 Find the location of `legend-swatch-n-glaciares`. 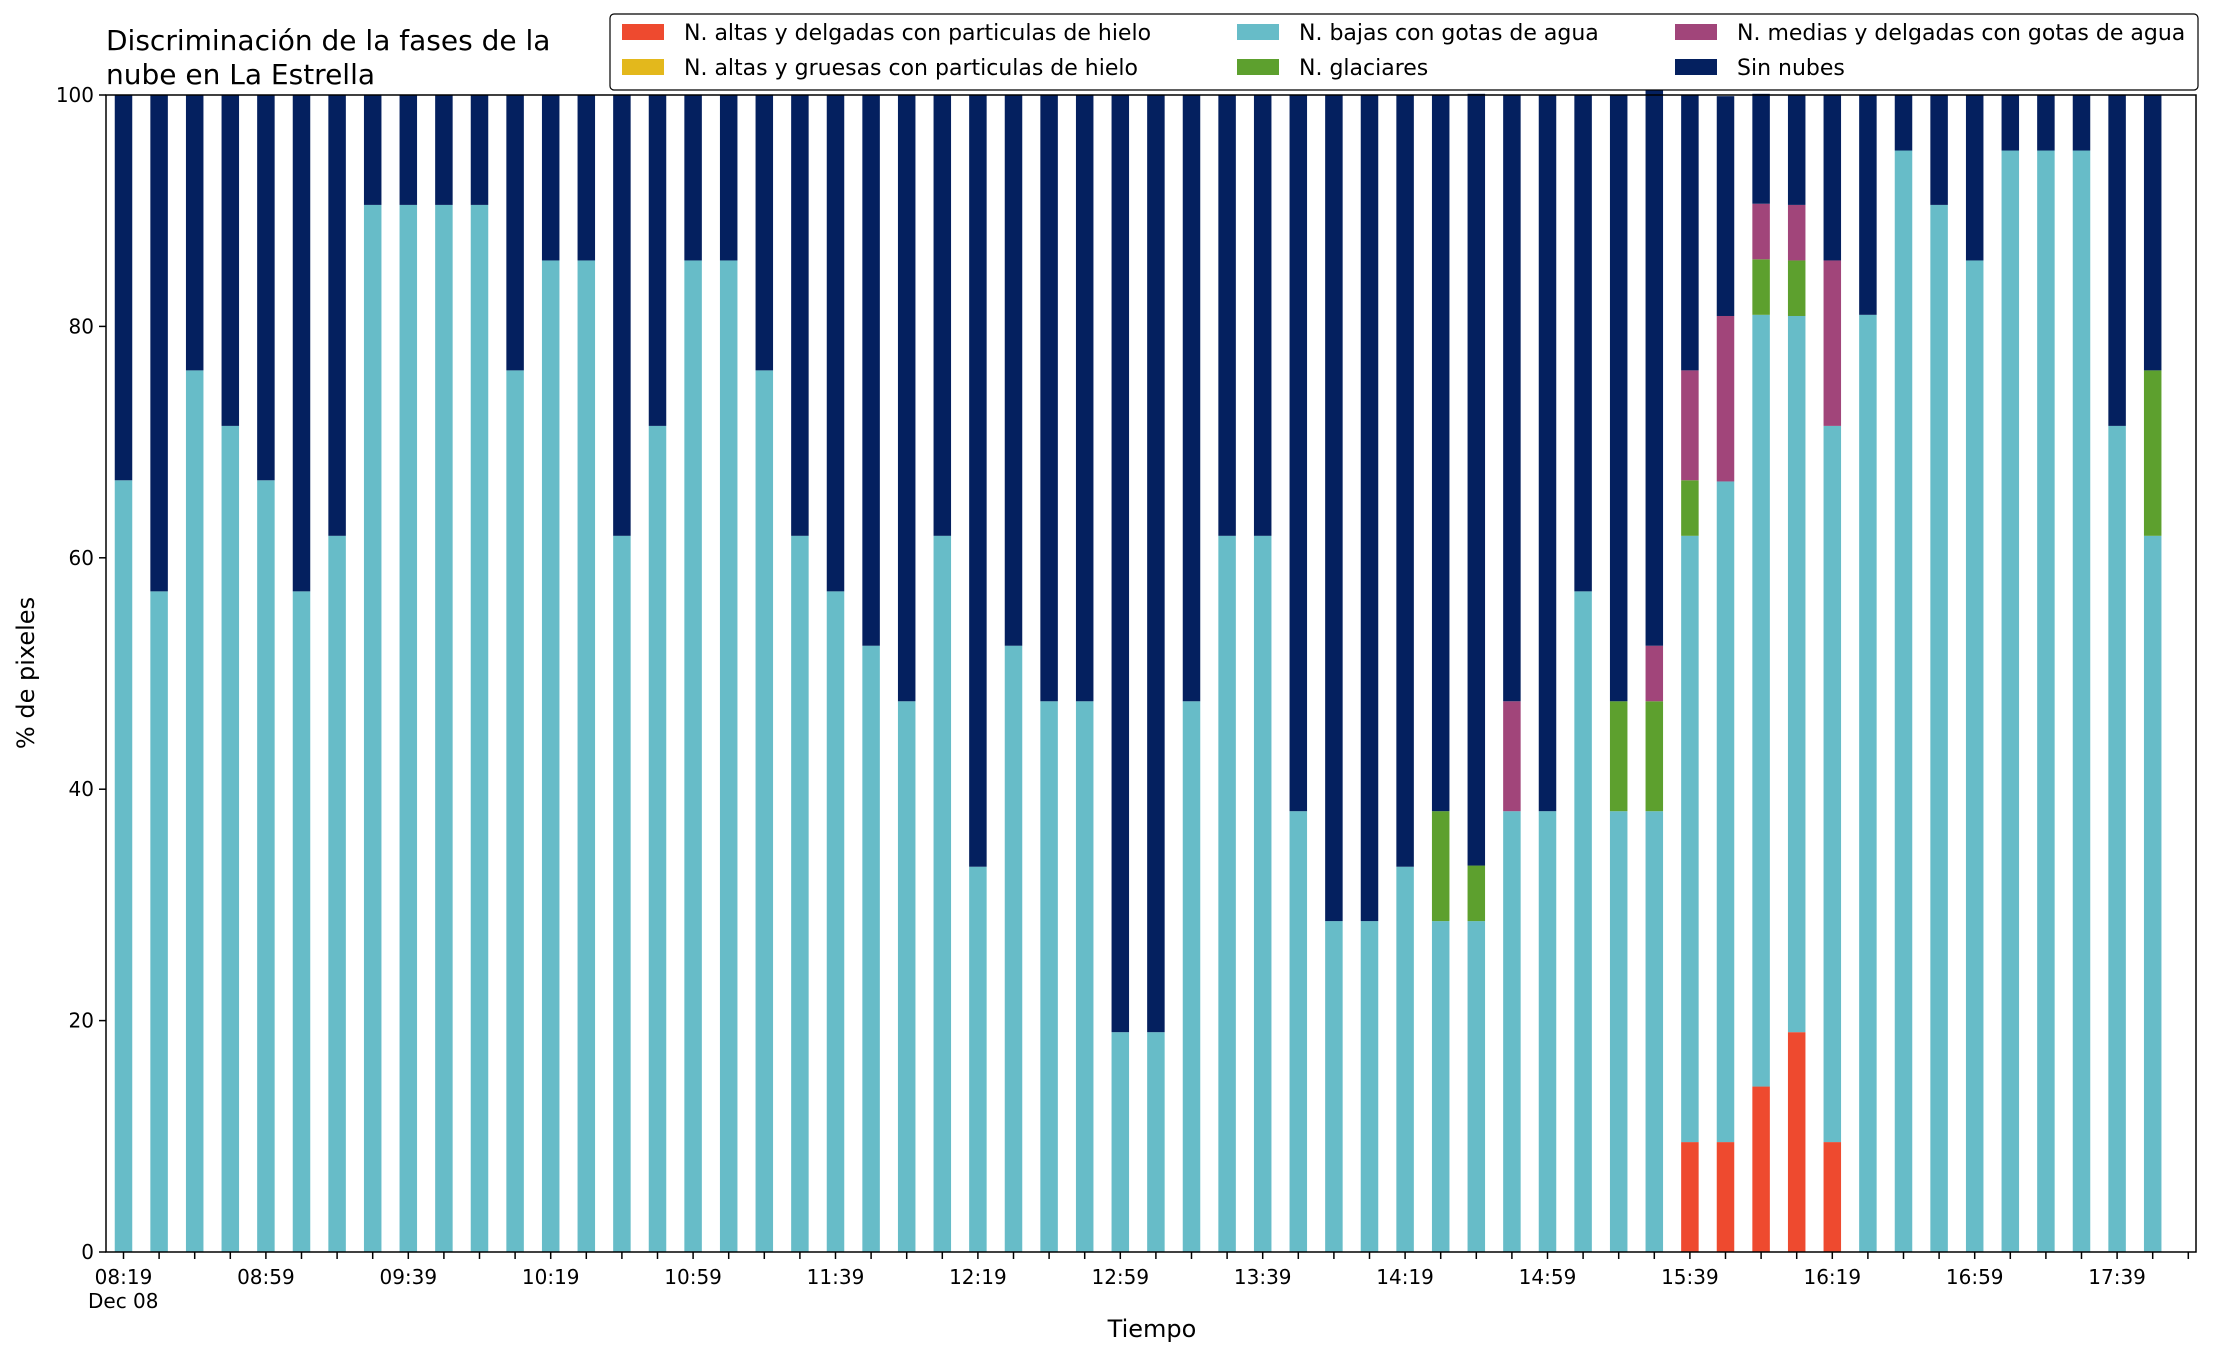

legend-swatch-n-glaciares is located at coordinates (1258, 67).